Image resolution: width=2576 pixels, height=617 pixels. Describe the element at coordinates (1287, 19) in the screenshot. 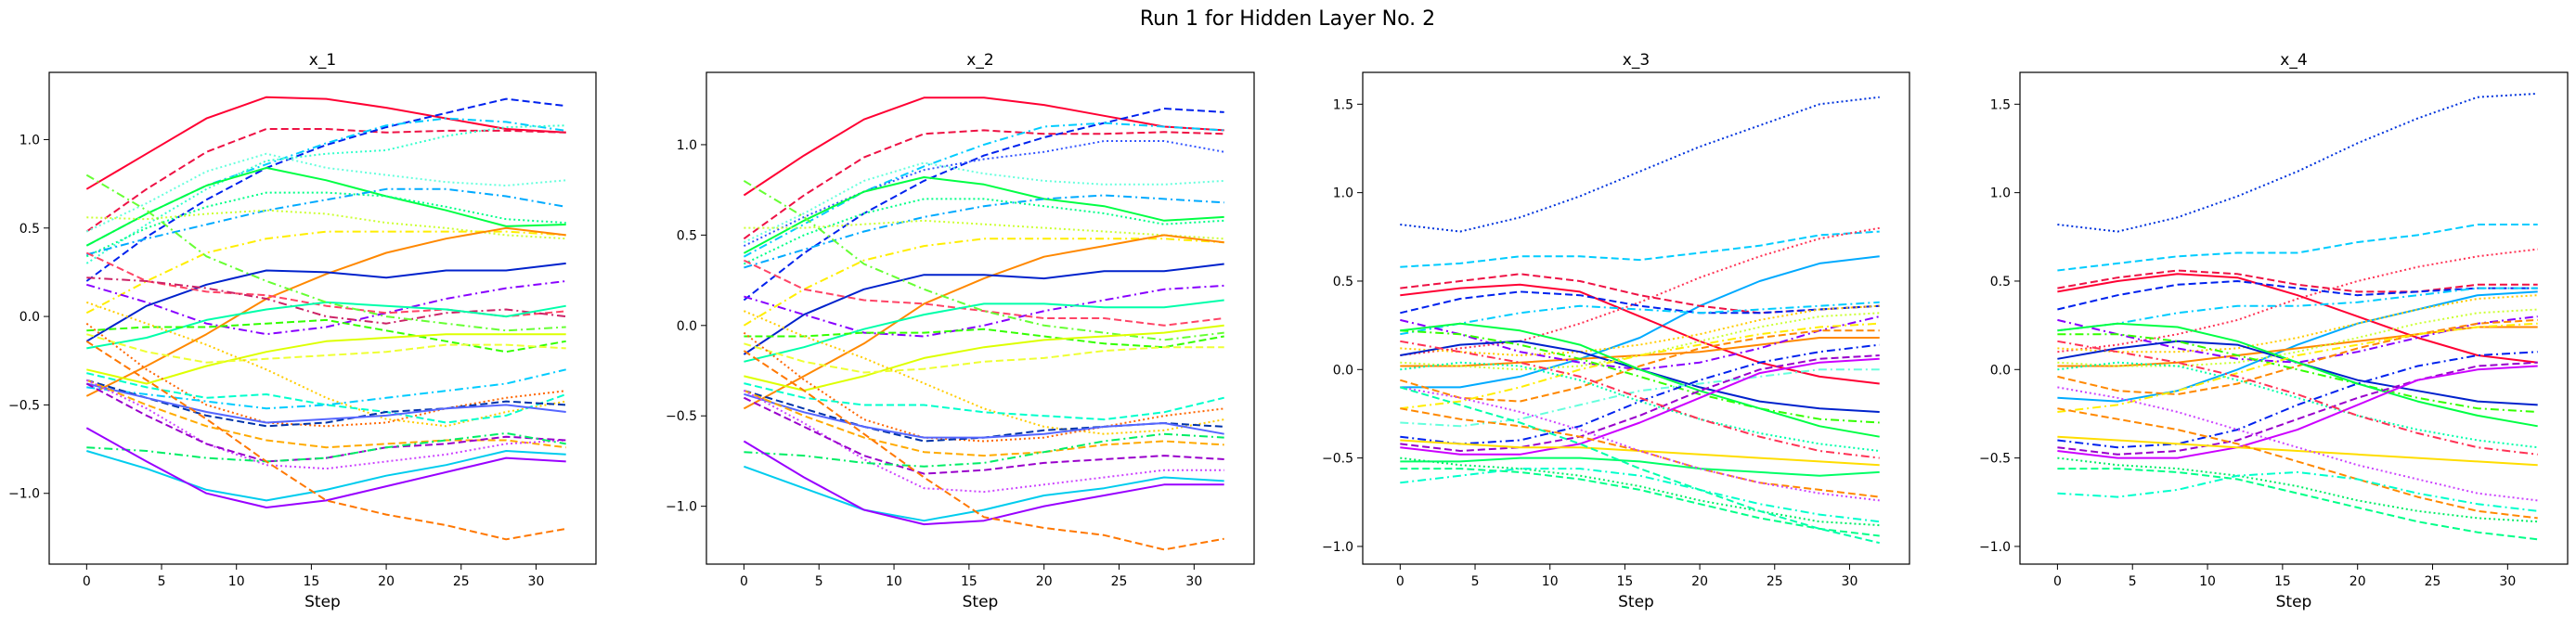

I see `figure-suptitle: Run 1 for Hidden Layer No. 2` at that location.